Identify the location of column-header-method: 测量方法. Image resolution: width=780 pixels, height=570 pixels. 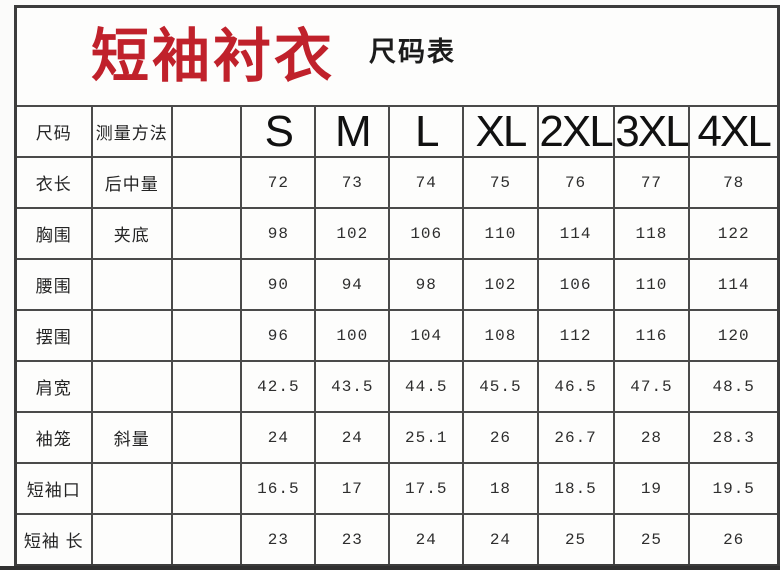
(132, 131).